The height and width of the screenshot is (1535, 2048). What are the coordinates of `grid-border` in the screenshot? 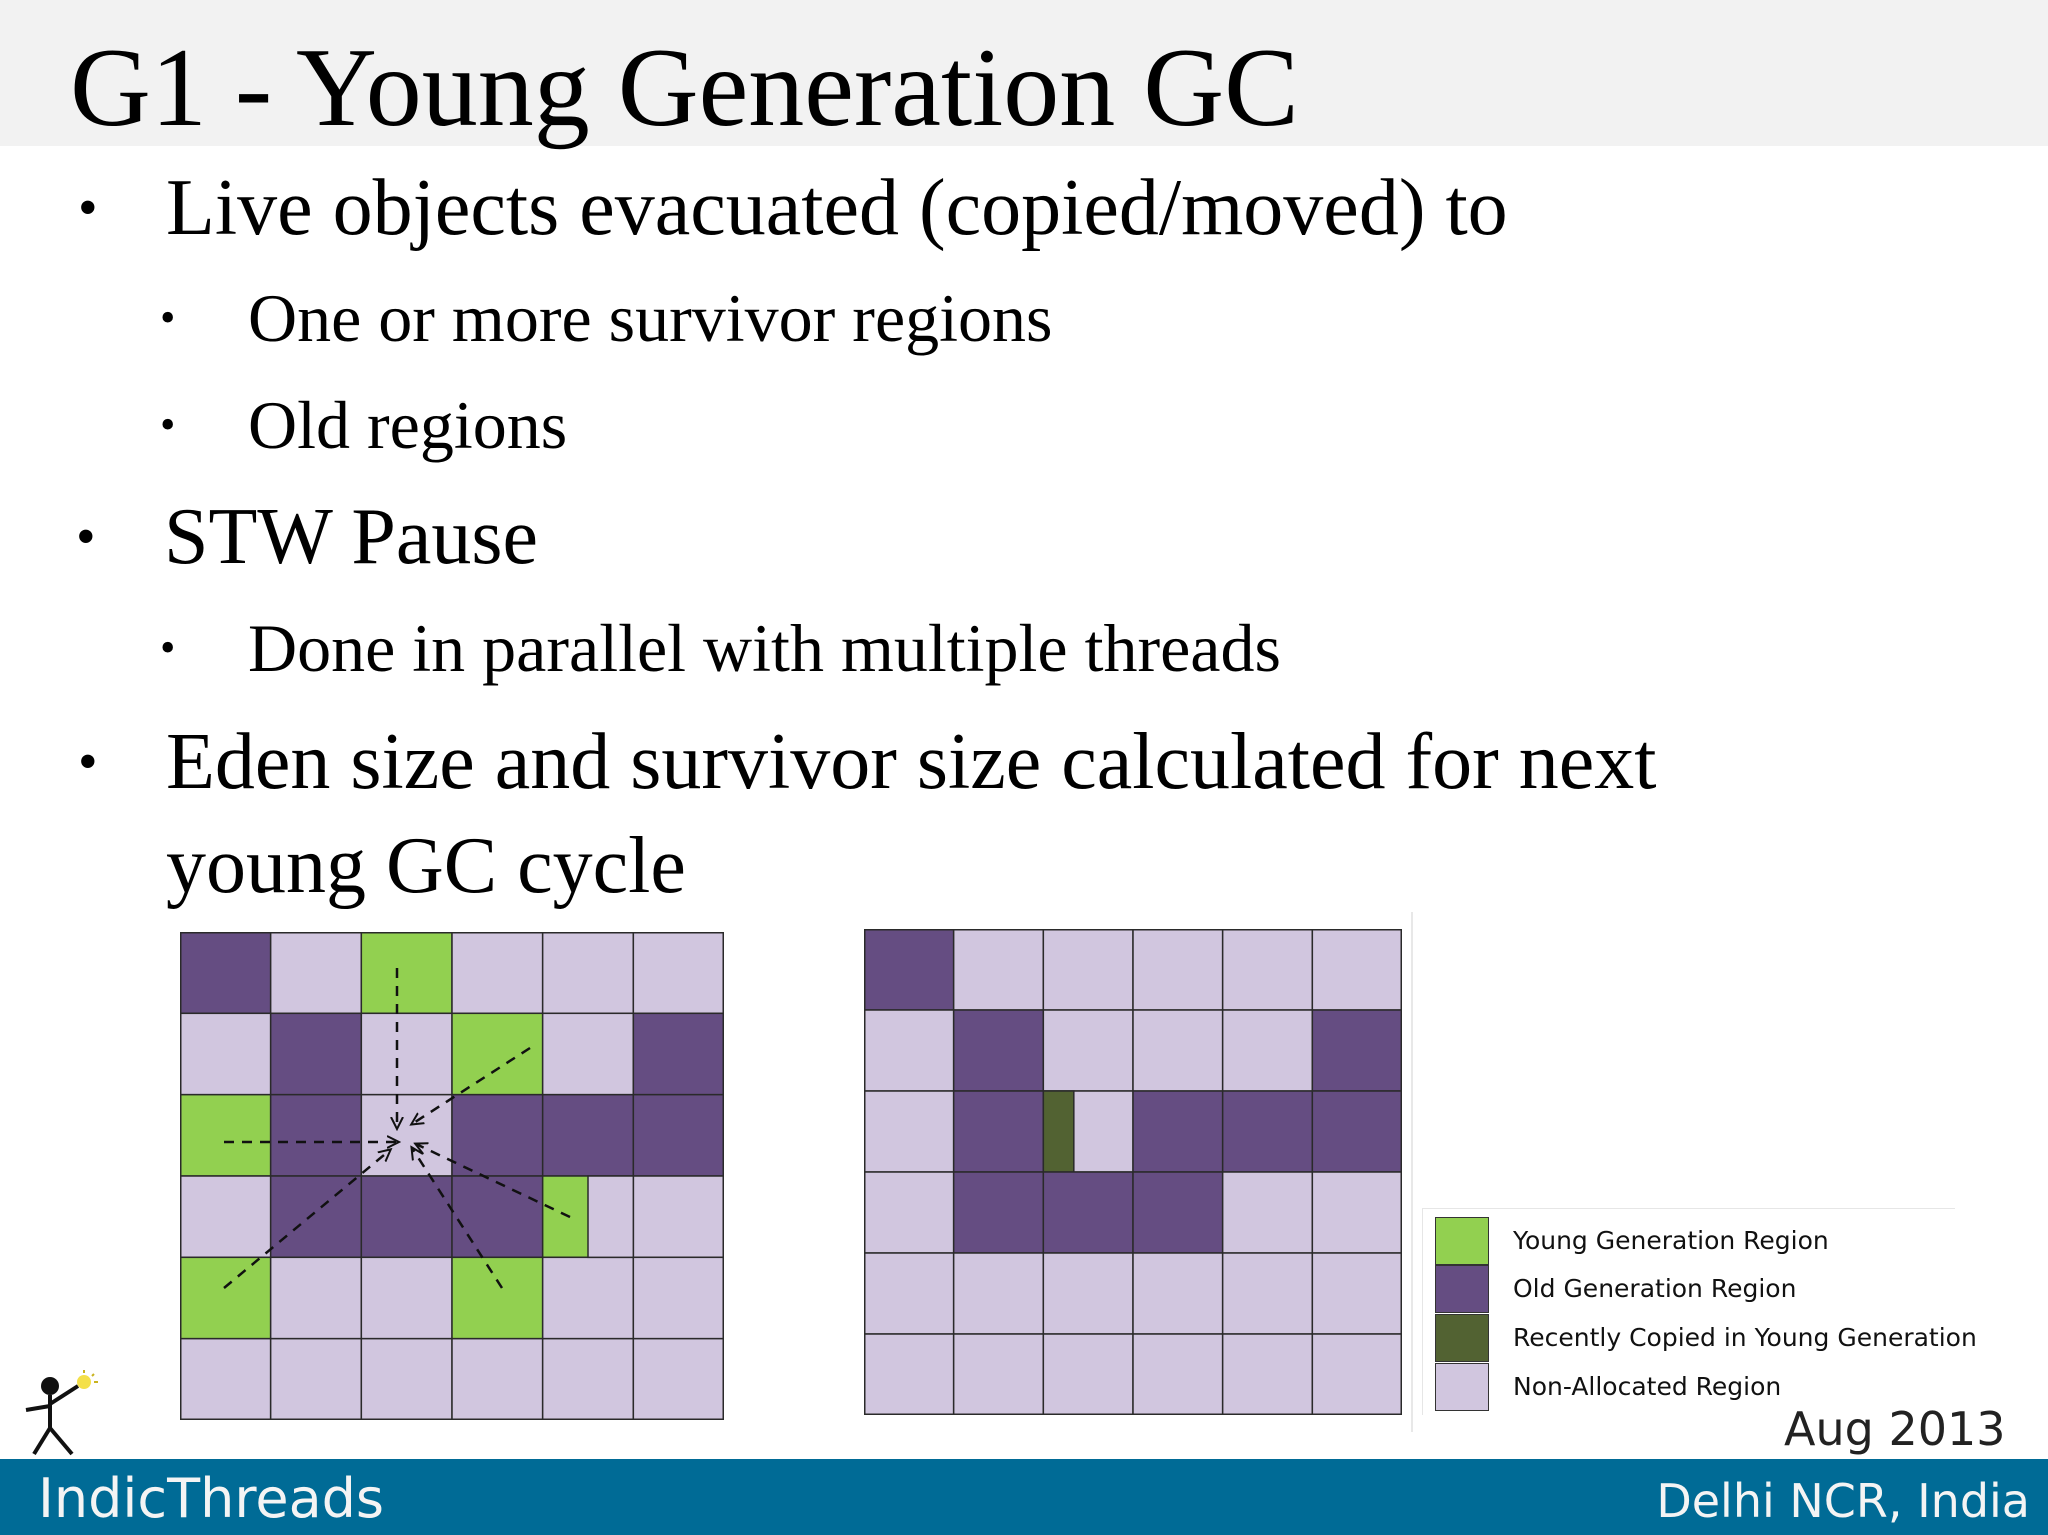 It's located at (1133, 1172).